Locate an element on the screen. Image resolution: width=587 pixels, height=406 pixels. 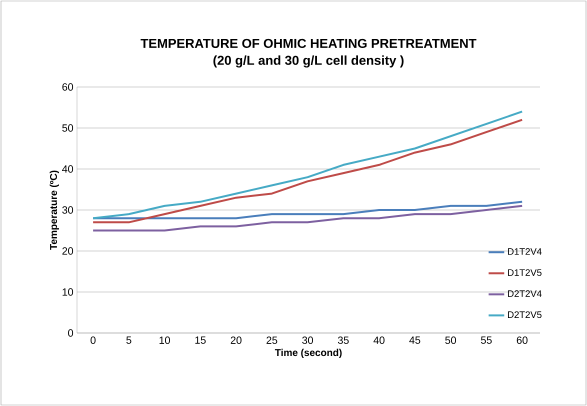
x-tick-label: 5 is located at coordinates (129, 340).